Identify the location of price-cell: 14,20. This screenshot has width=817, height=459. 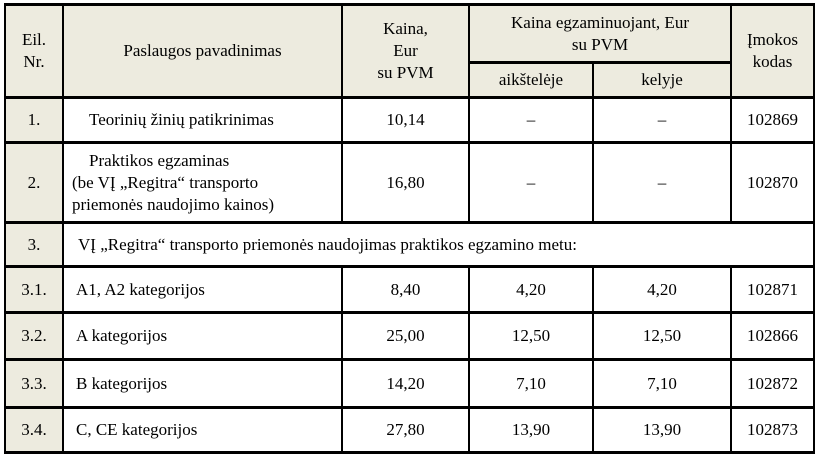
(405, 383).